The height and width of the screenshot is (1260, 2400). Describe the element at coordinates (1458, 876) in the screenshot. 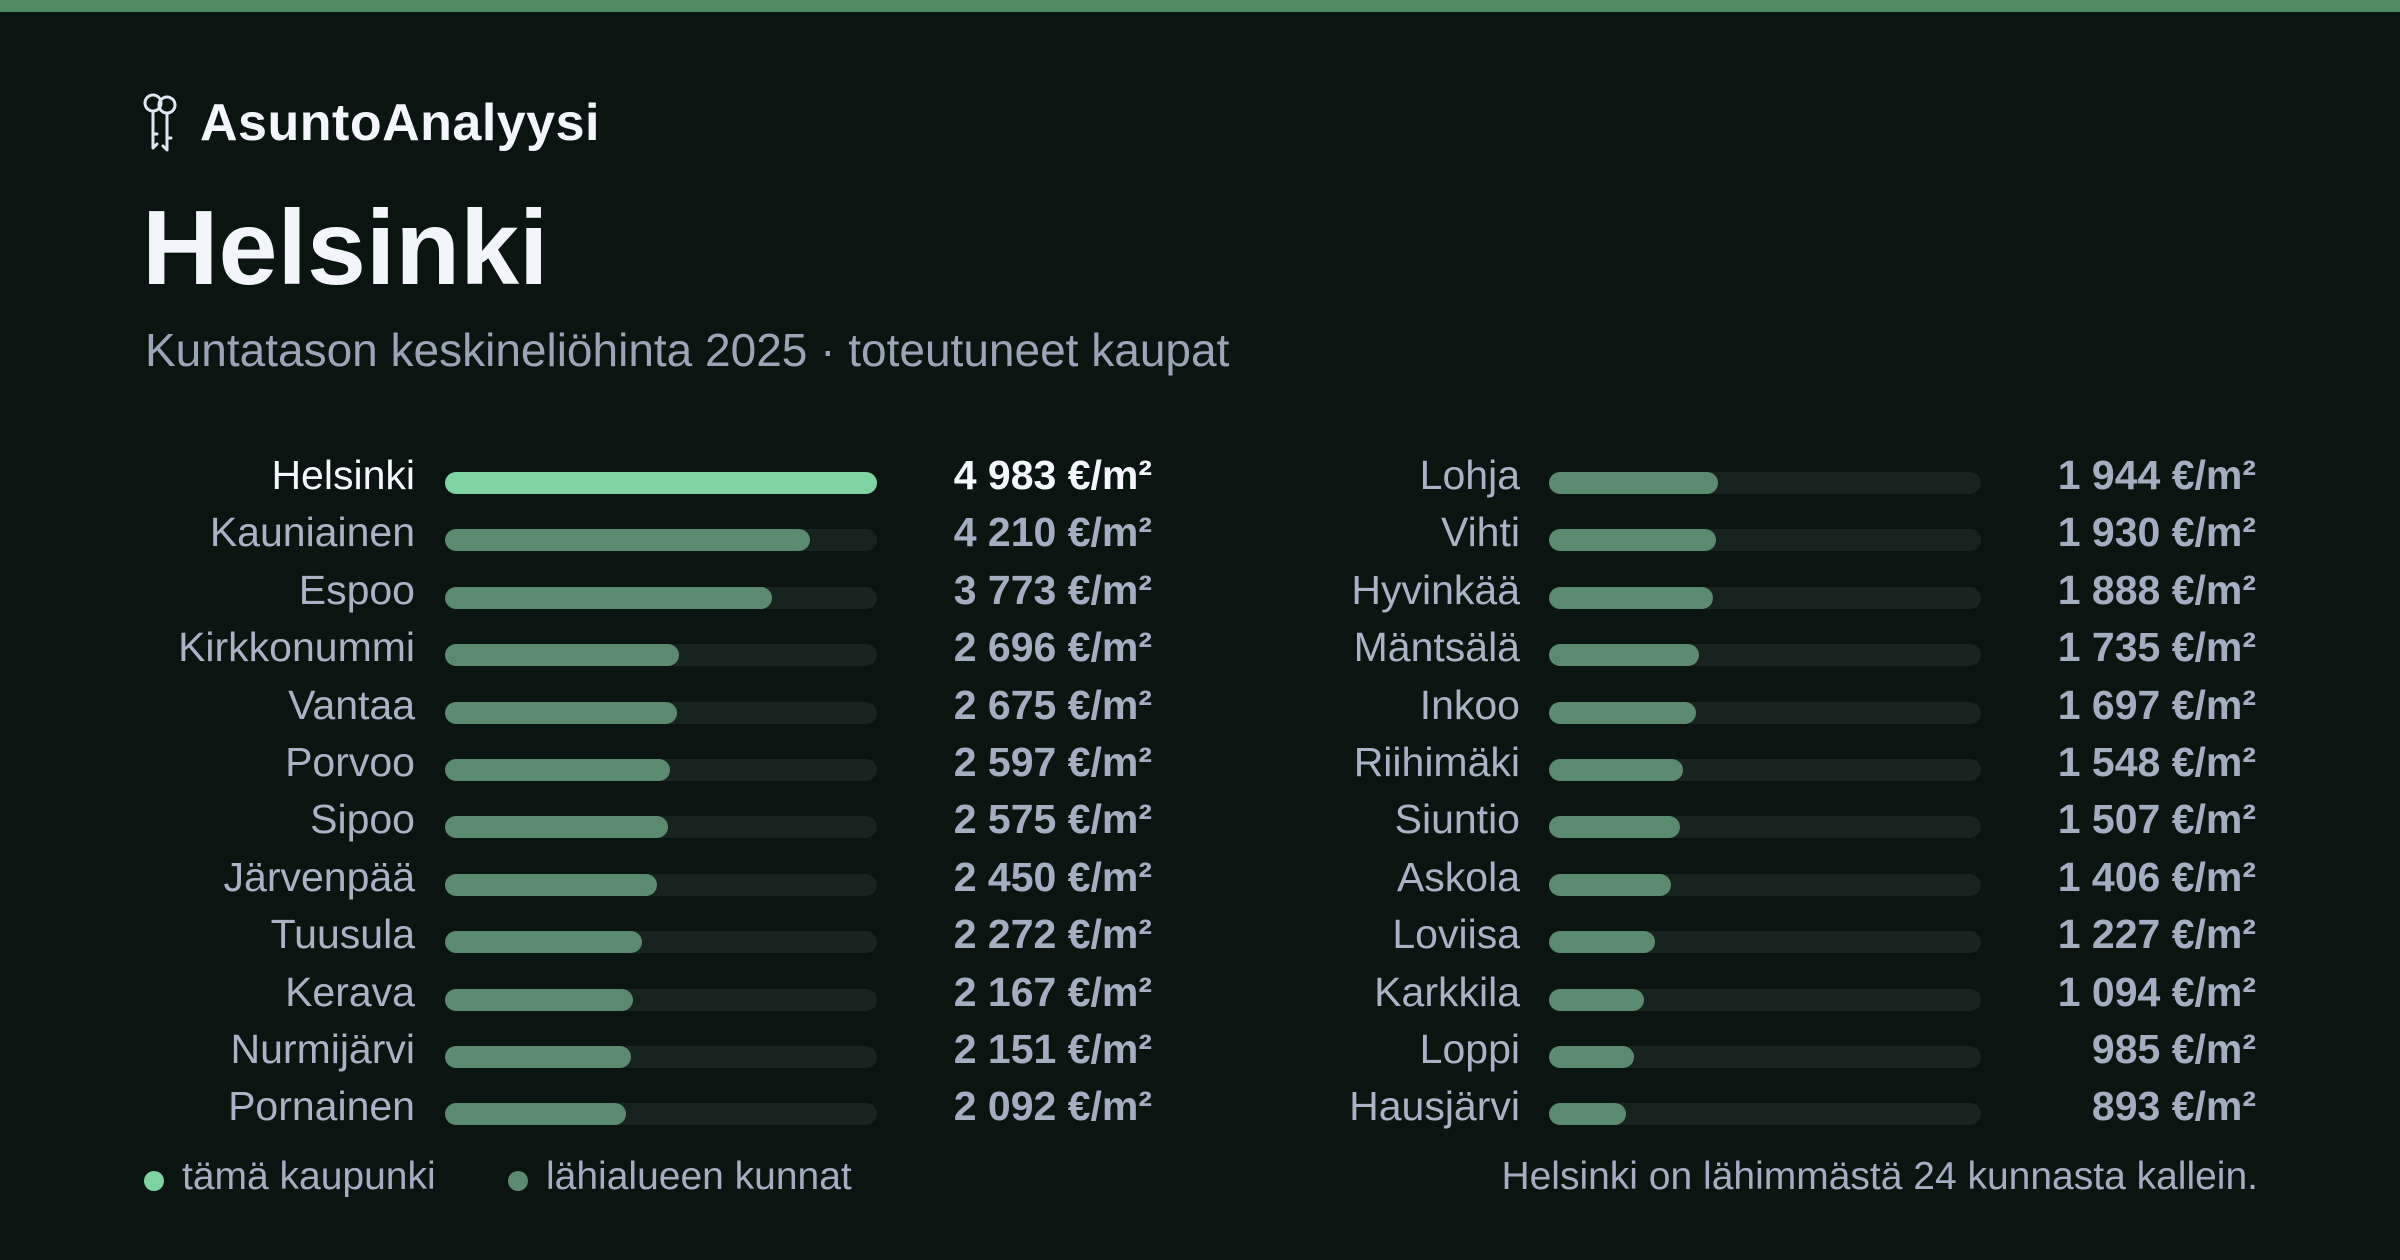

I see `bar-category-label: Askola` at that location.